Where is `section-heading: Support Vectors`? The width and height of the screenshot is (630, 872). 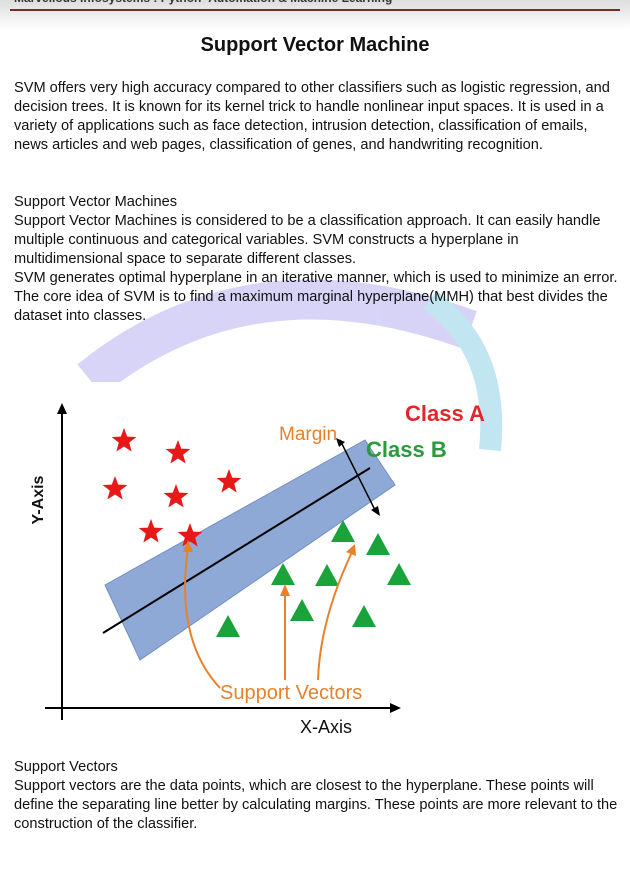 section-heading: Support Vectors is located at coordinates (66, 767).